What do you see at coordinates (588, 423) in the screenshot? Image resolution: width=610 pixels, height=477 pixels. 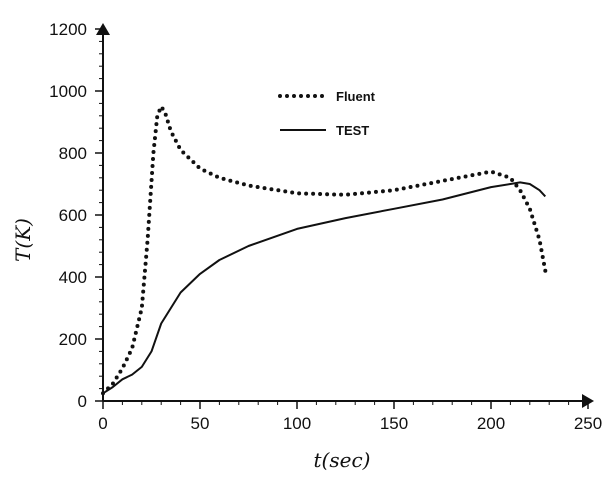 I see `x-tick-label: 250` at bounding box center [588, 423].